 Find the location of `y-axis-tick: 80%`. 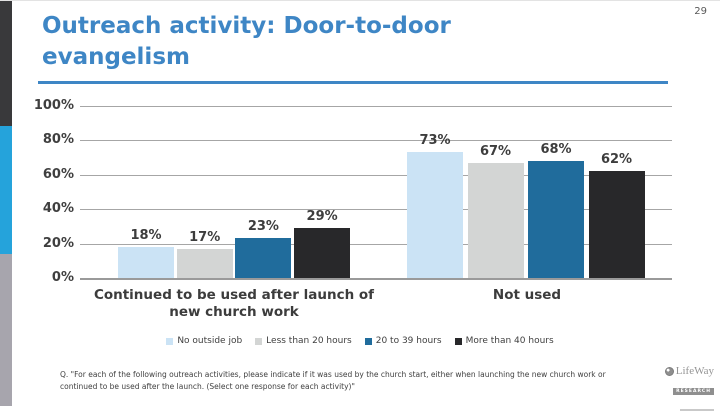

y-axis-tick: 80% is located at coordinates (58, 140).